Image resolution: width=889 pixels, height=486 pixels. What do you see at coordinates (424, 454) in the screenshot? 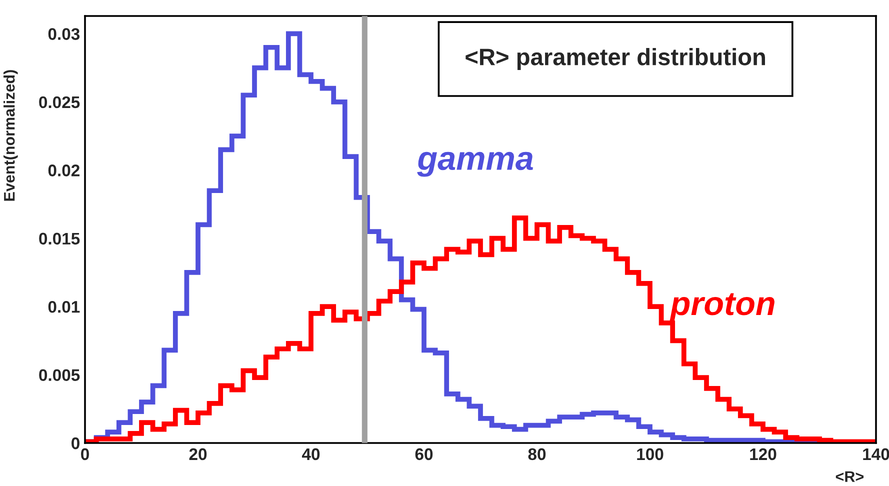
I see `x-tick-label: 60` at bounding box center [424, 454].